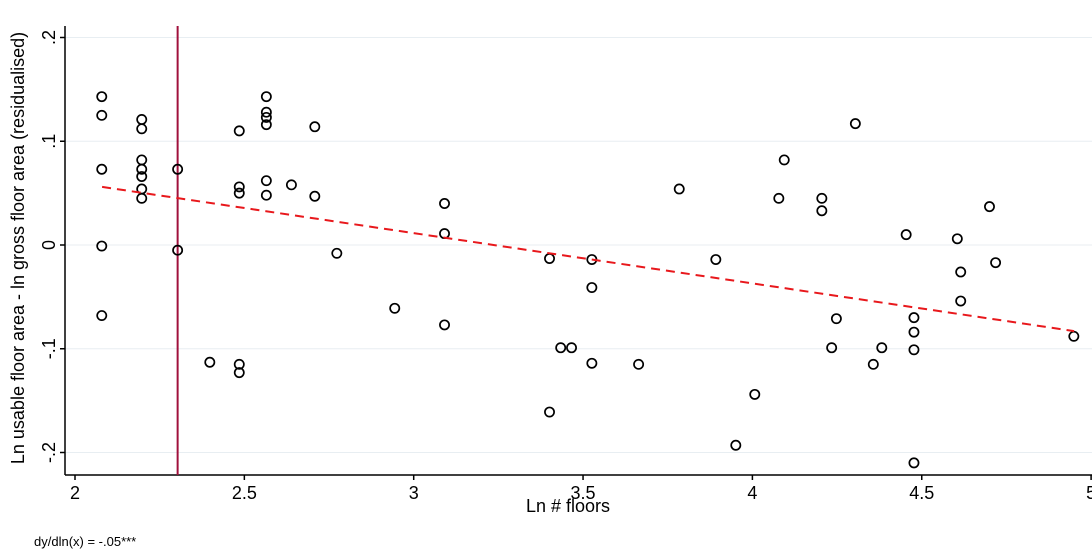 This screenshot has height=552, width=1092. Describe the element at coordinates (1089, 493) in the screenshot. I see `x-tick-label: 5` at that location.